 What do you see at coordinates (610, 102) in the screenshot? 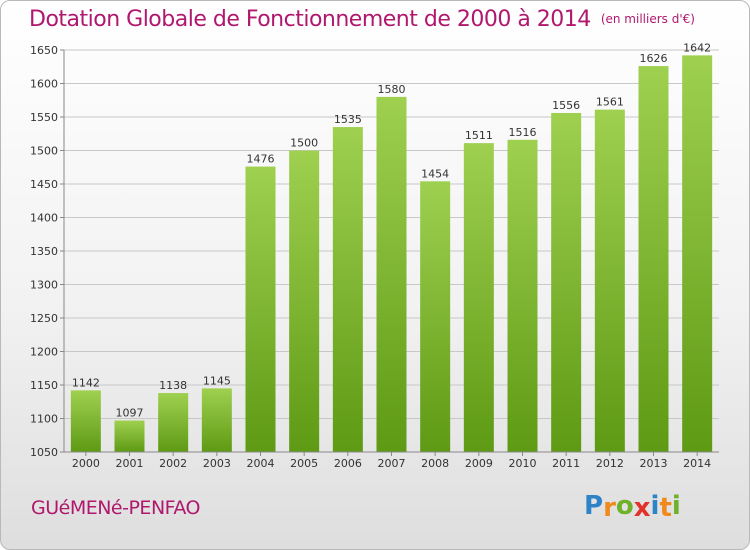
I see `bar-value-label: 1561` at bounding box center [610, 102].